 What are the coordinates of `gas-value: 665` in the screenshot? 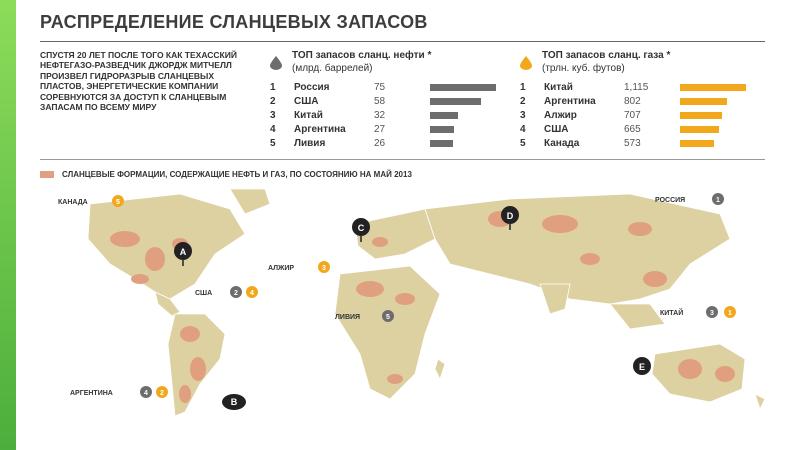 It's located at (632, 129).